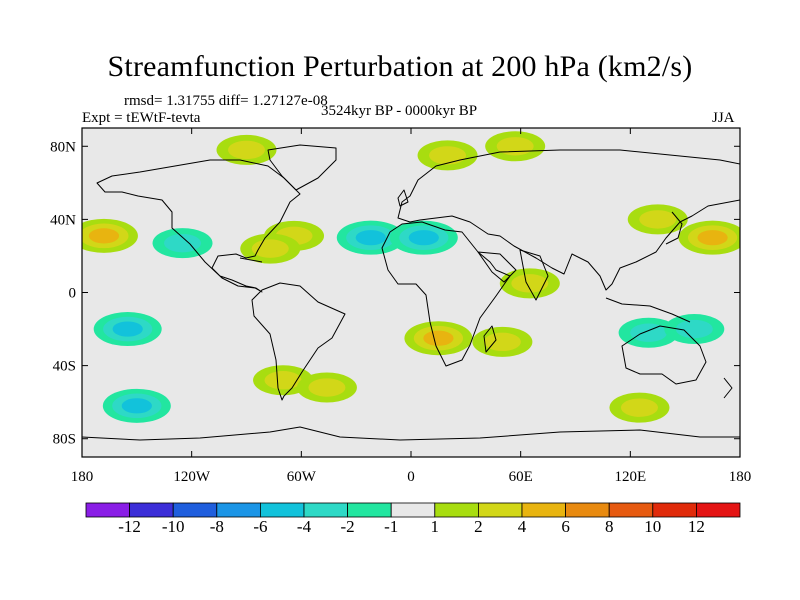 This screenshot has width=800, height=600. Describe the element at coordinates (198, 226) in the screenshot. I see `coastline-north-america` at that location.